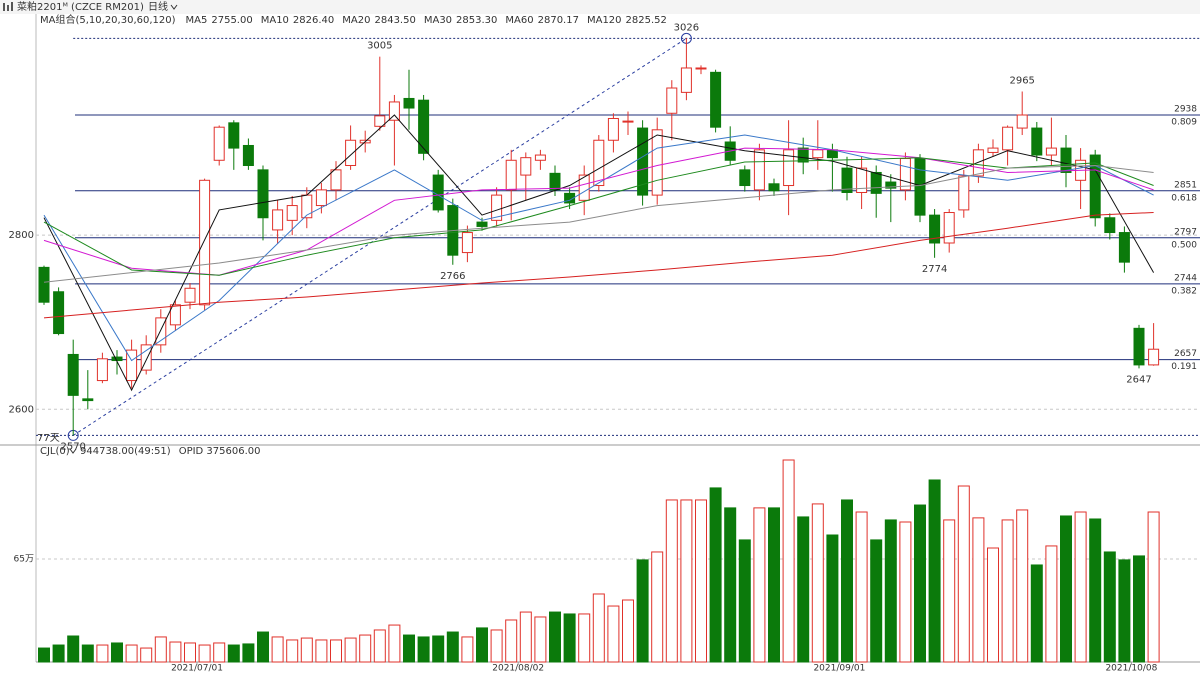  I want to click on y-tick-label: 2600, so click(21, 409).